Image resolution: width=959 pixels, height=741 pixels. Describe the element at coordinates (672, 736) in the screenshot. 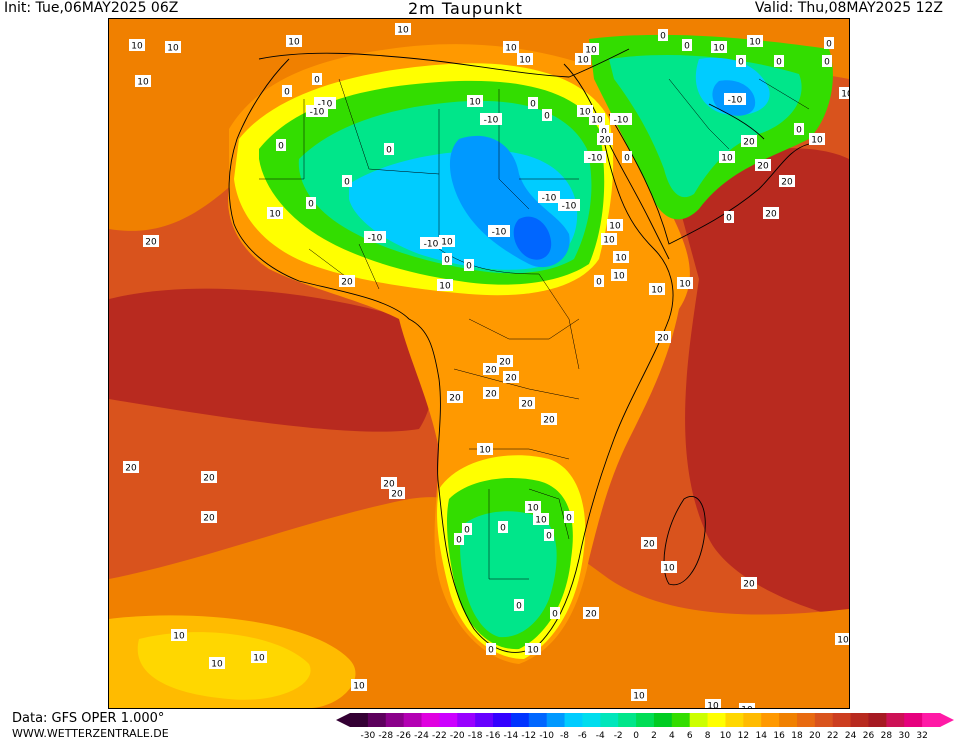

I see `legend-tick-label: 4` at that location.